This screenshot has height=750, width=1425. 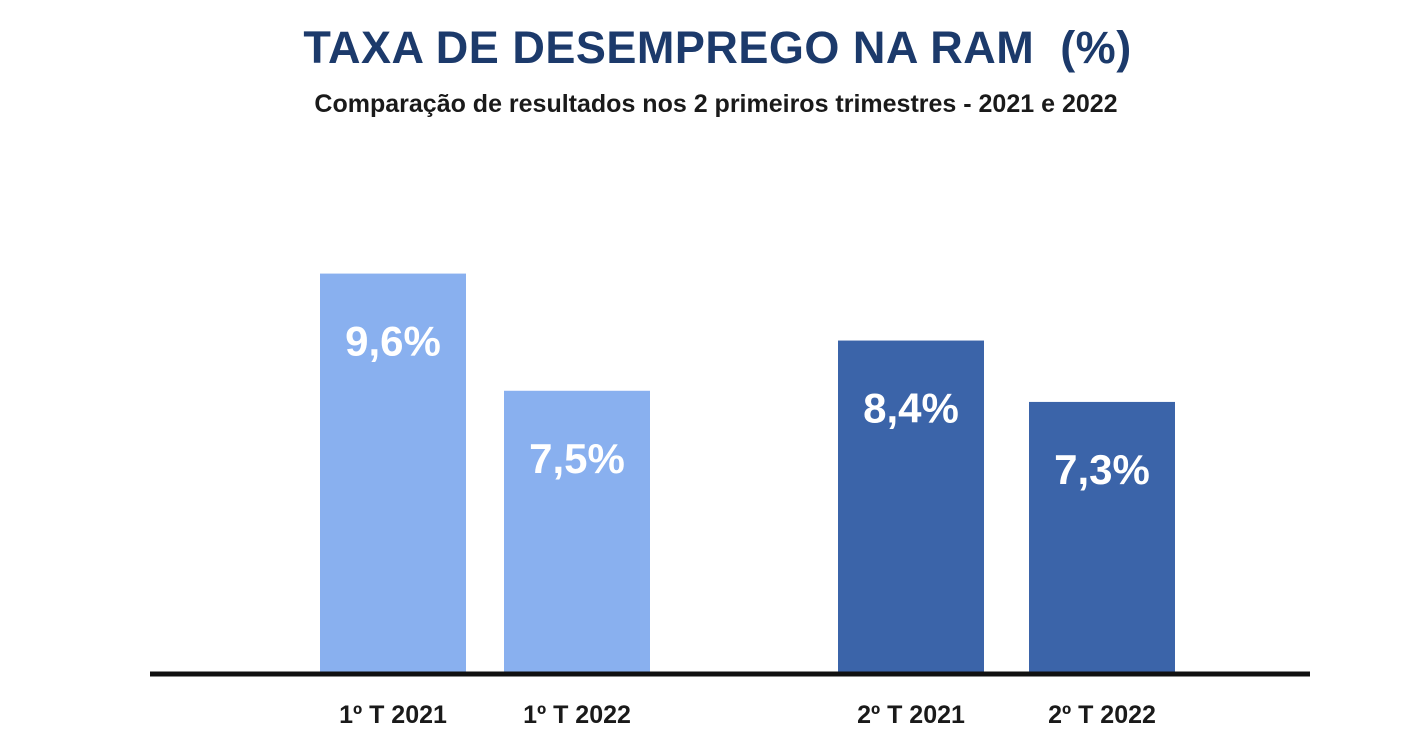 What do you see at coordinates (393, 715) in the screenshot?
I see `category-label: 1º T 2021` at bounding box center [393, 715].